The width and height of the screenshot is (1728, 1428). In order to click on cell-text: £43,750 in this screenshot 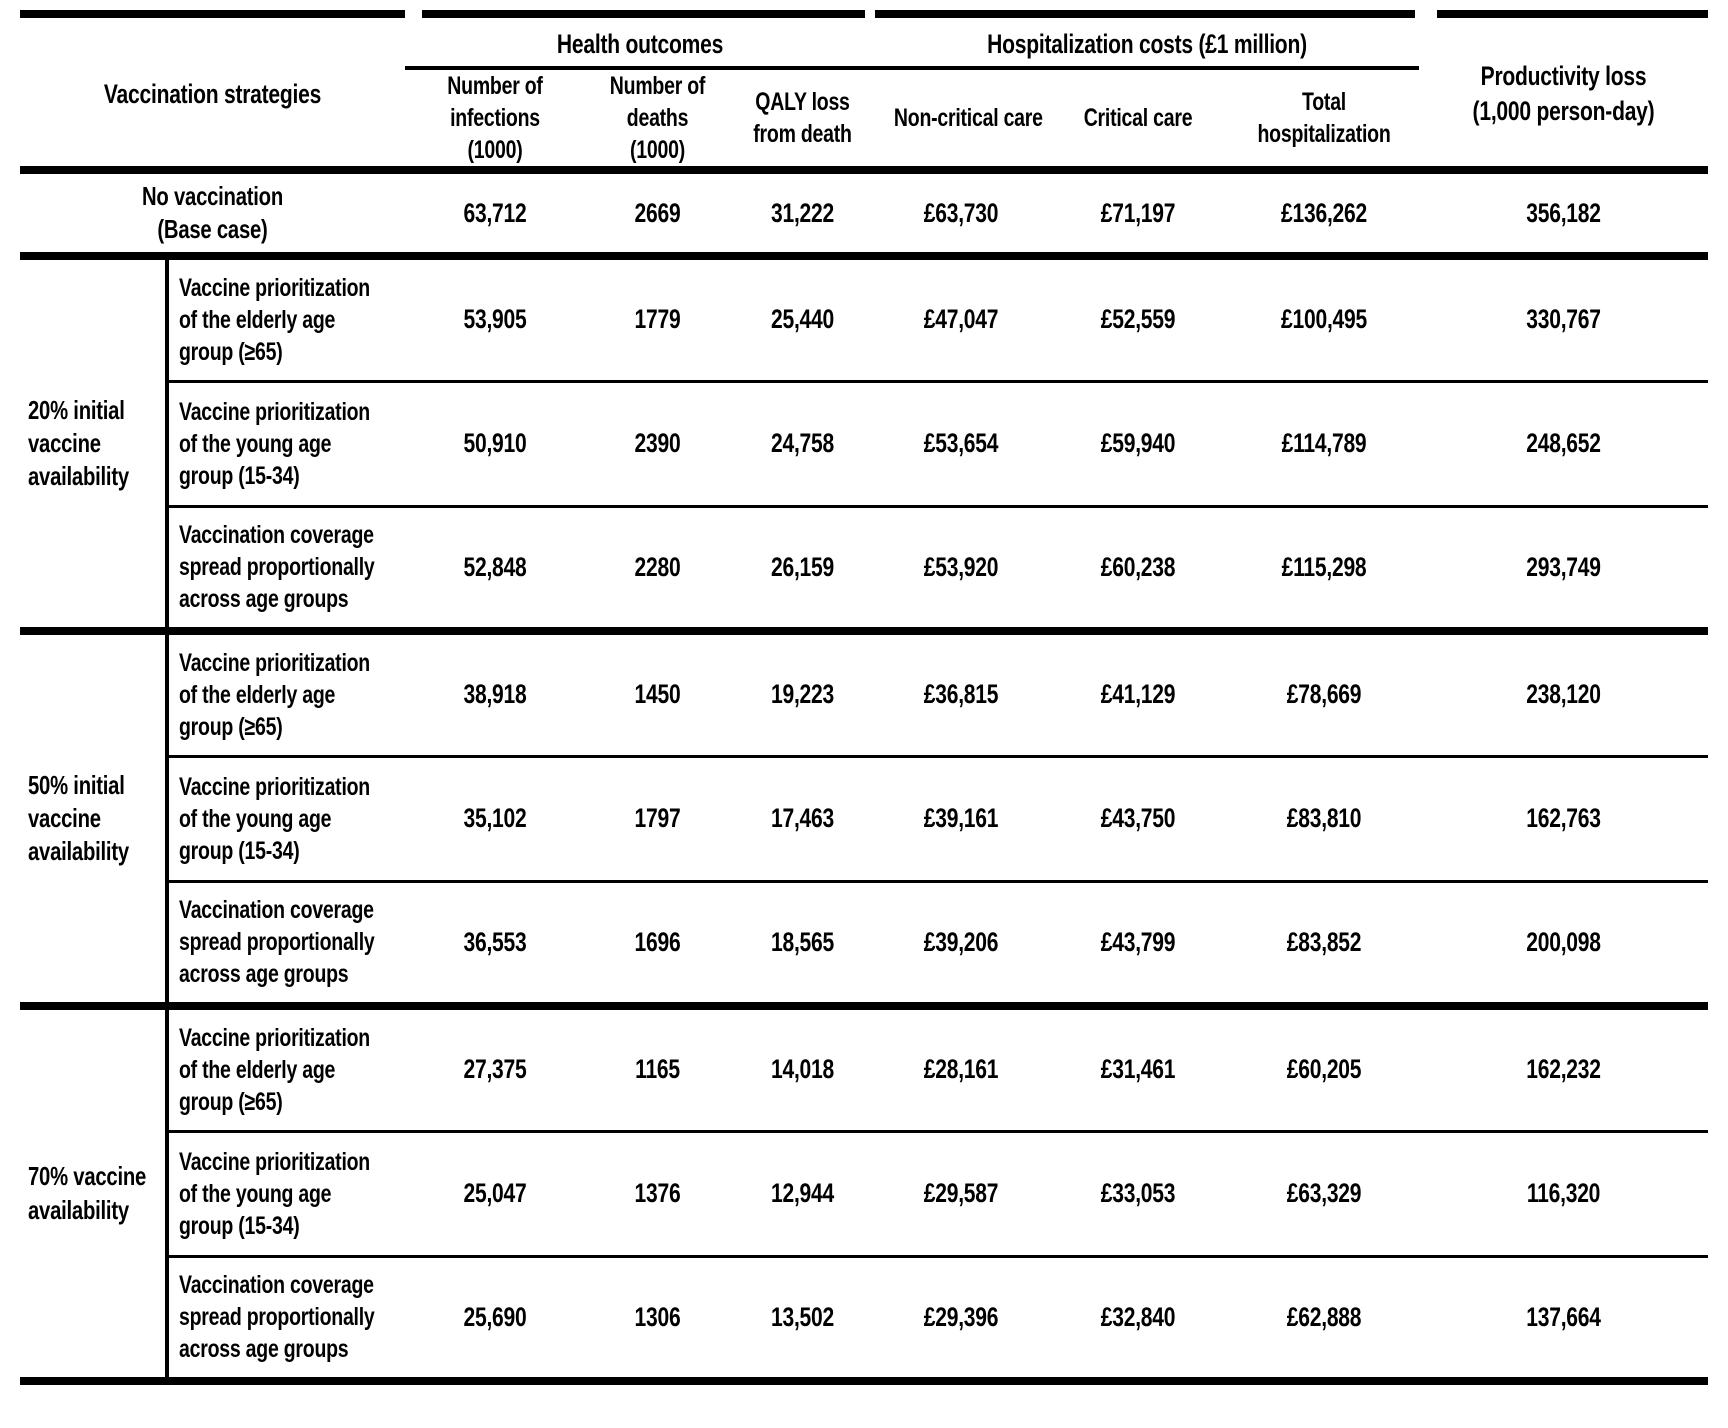, I will do `click(1138, 818)`.